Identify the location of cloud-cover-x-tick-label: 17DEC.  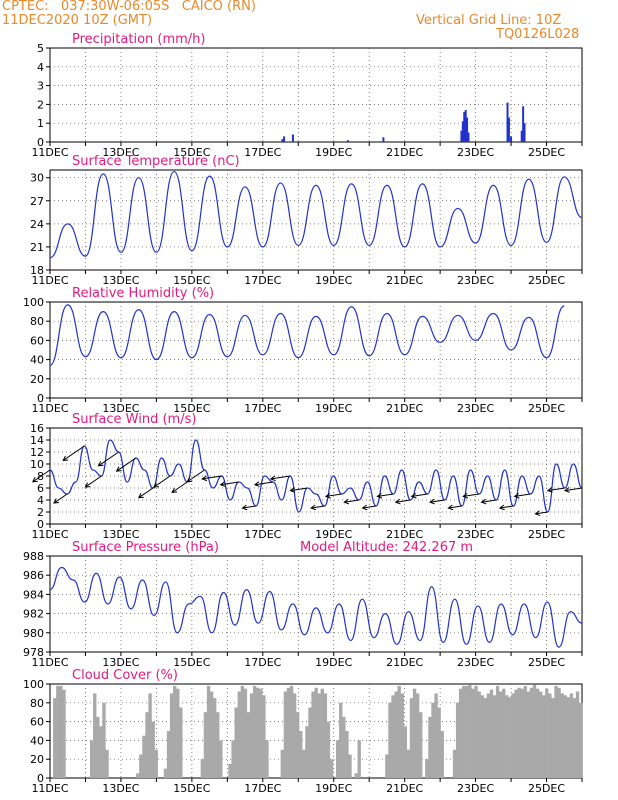
(262, 788).